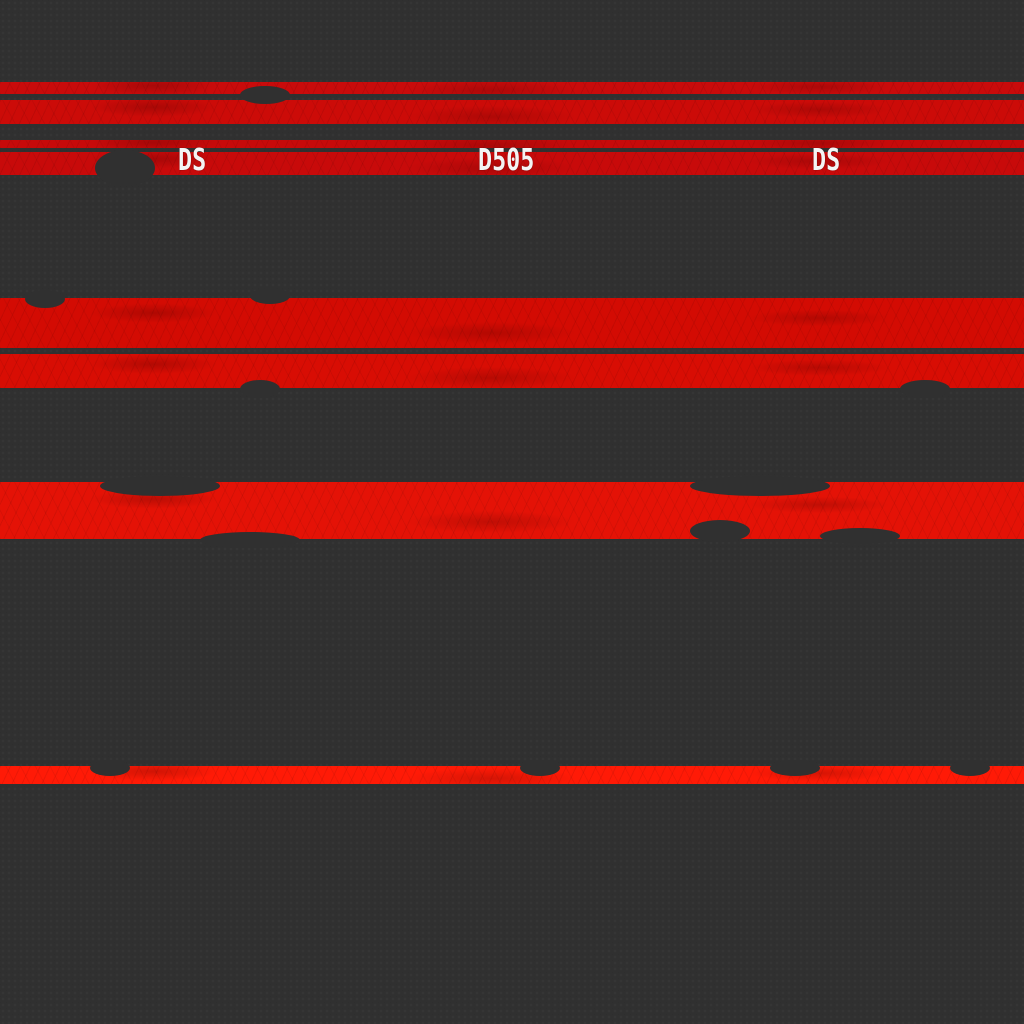 The image size is (1024, 1024). I want to click on red-stripe-label-band, so click(512, 163).